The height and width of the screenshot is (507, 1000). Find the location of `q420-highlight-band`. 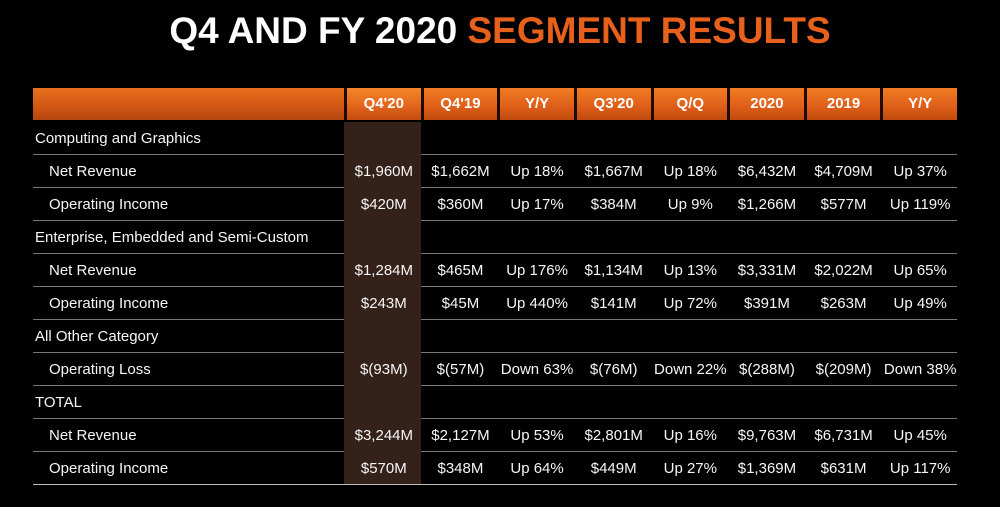

q420-highlight-band is located at coordinates (382, 303).